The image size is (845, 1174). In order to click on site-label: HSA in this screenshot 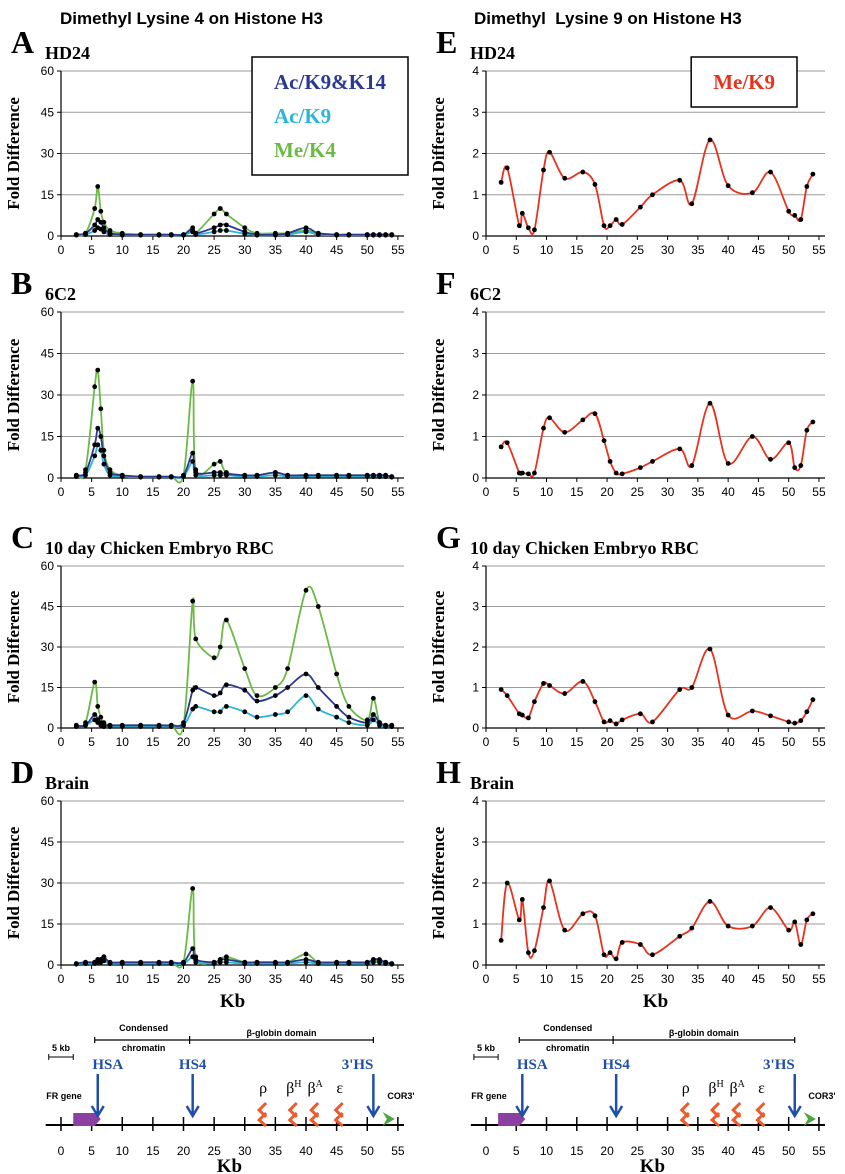, I will do `click(107, 1065)`.